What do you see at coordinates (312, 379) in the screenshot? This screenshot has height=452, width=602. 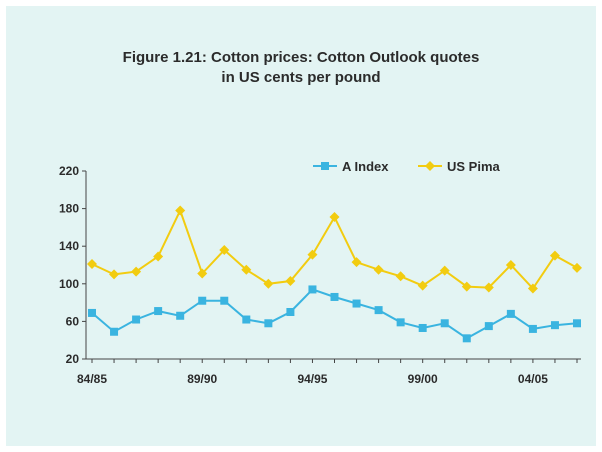 I see `x-tick-label: 94/95` at bounding box center [312, 379].